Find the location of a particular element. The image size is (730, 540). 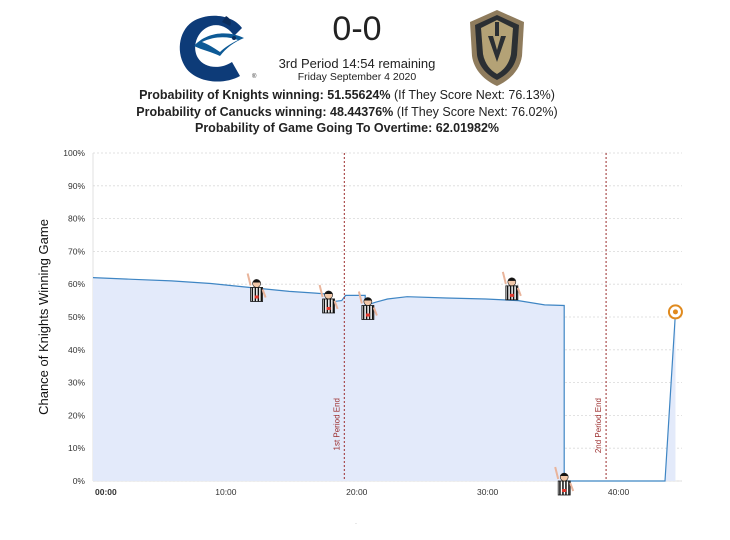

y-tick-label: 60% is located at coordinates (76, 284).